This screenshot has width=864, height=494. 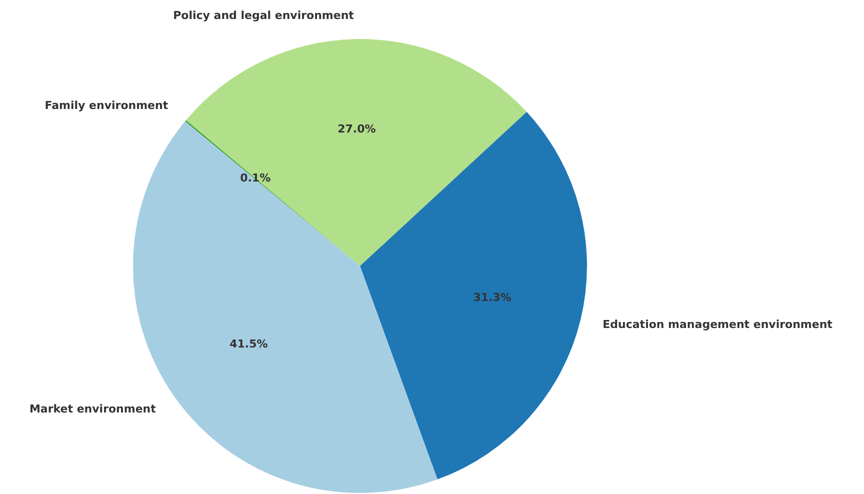 I want to click on slice-label: Education management environment, so click(x=717, y=324).